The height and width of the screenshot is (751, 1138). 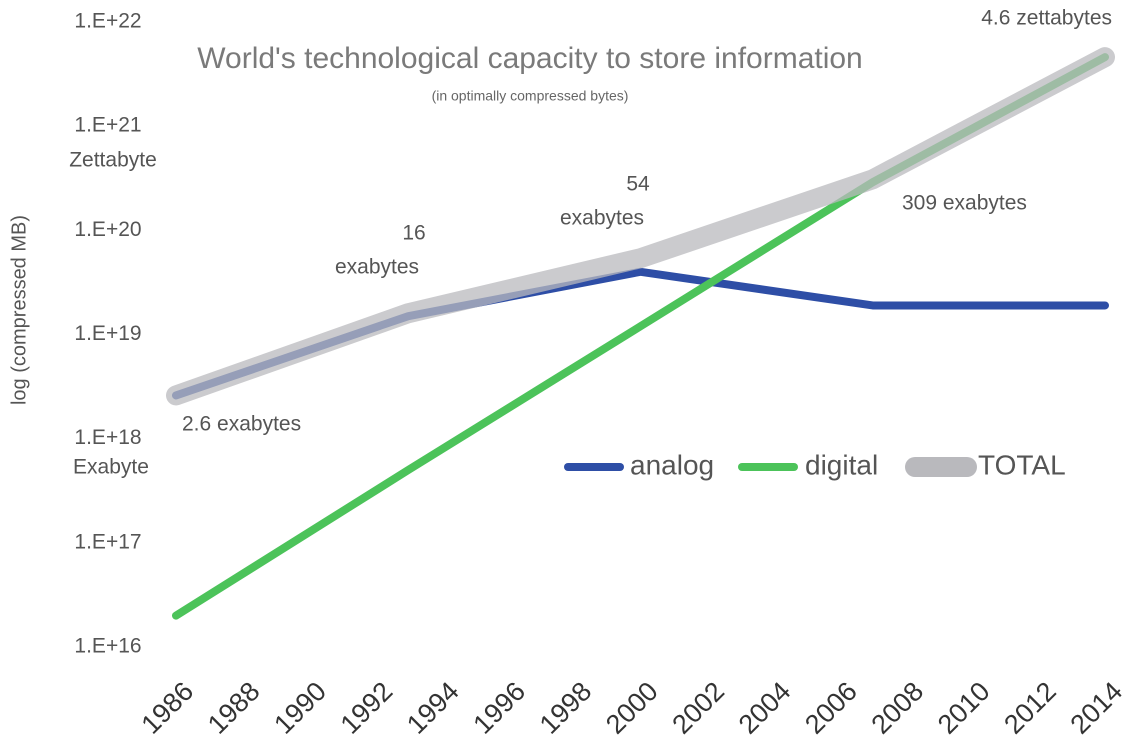 I want to click on x-tick-label: 2006, so click(x=831, y=708).